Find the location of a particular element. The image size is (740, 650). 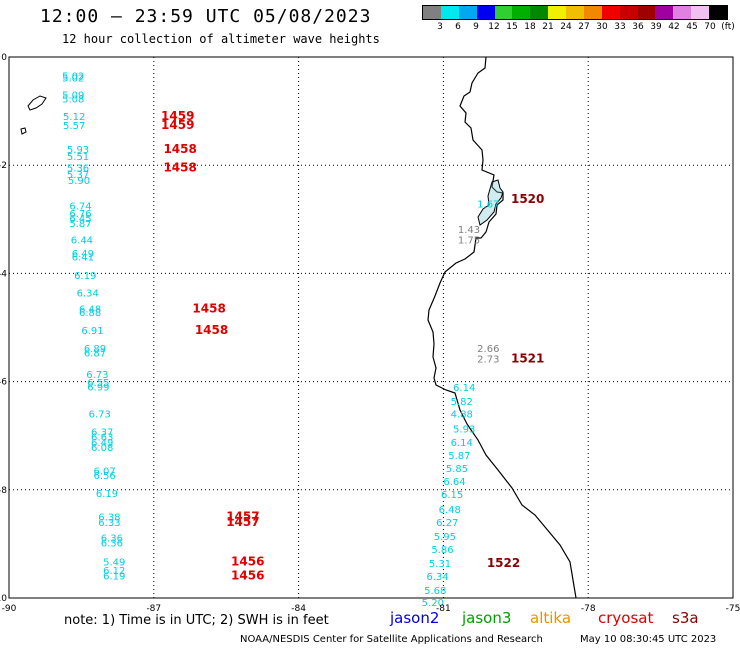

legend-label: 12 is located at coordinates (494, 27).